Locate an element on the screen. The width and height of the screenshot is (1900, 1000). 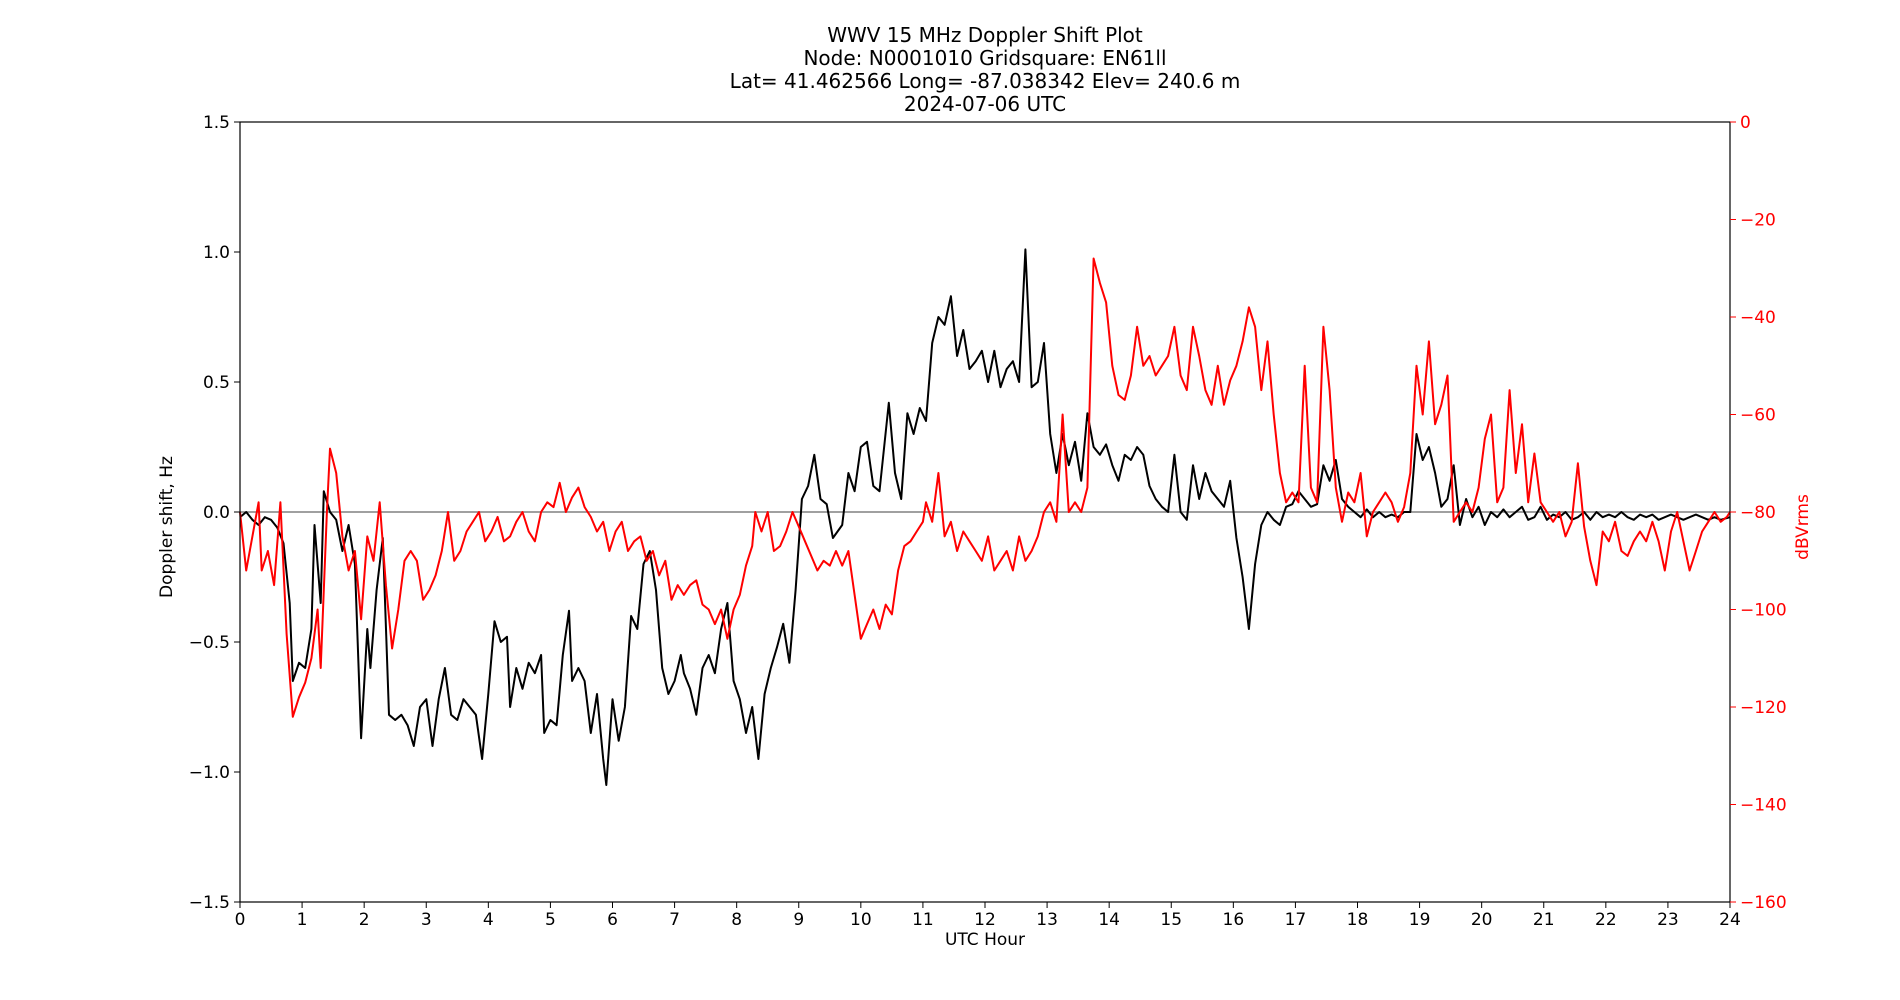
x-tick-label: 13 is located at coordinates (1047, 920).